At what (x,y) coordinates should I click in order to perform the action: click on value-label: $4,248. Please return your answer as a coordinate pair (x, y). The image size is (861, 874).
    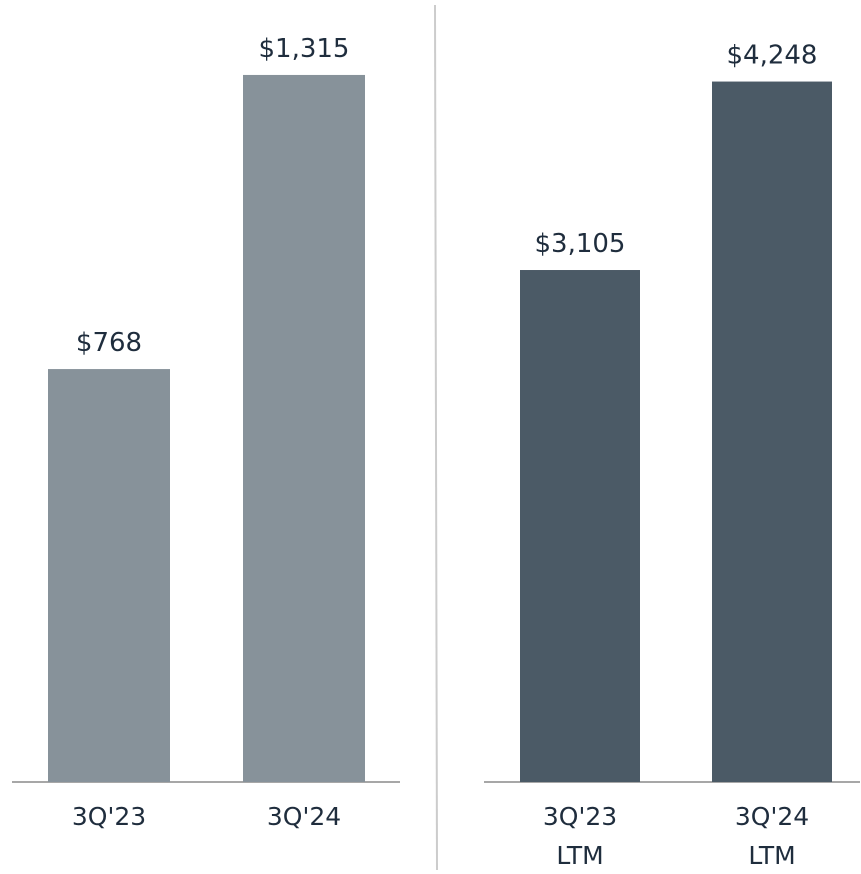
    Looking at the image, I should click on (772, 56).